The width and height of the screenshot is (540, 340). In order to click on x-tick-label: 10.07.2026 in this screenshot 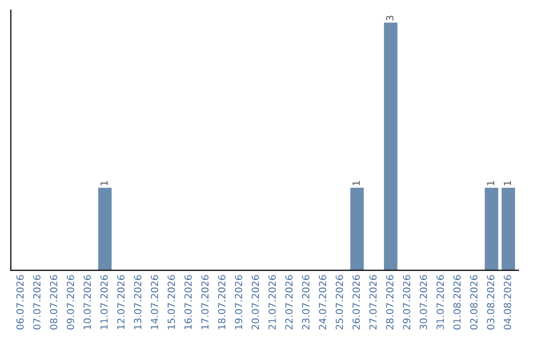, I will do `click(87, 302)`.